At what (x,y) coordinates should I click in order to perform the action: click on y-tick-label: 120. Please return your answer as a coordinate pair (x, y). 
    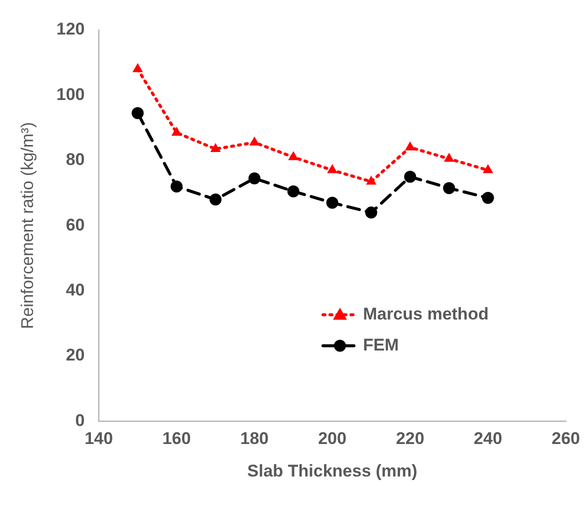
    Looking at the image, I should click on (70, 29).